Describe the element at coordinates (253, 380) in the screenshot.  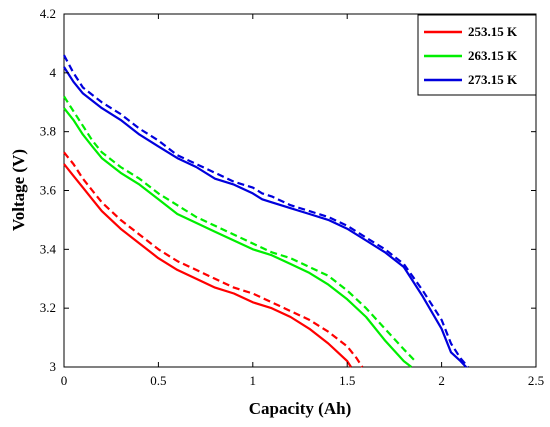
I see `x-tick-label: 1` at that location.